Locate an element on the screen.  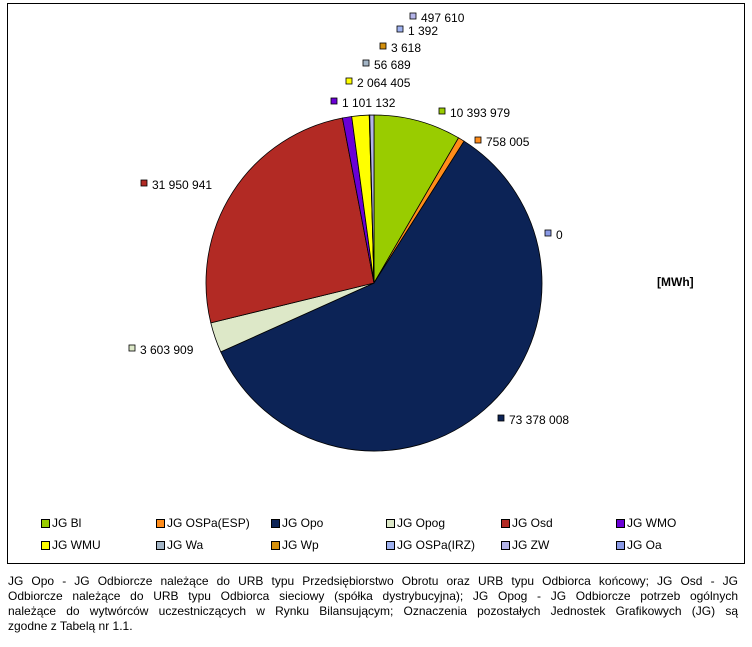
legend-item: JG OSPa(ESP) is located at coordinates (203, 523).